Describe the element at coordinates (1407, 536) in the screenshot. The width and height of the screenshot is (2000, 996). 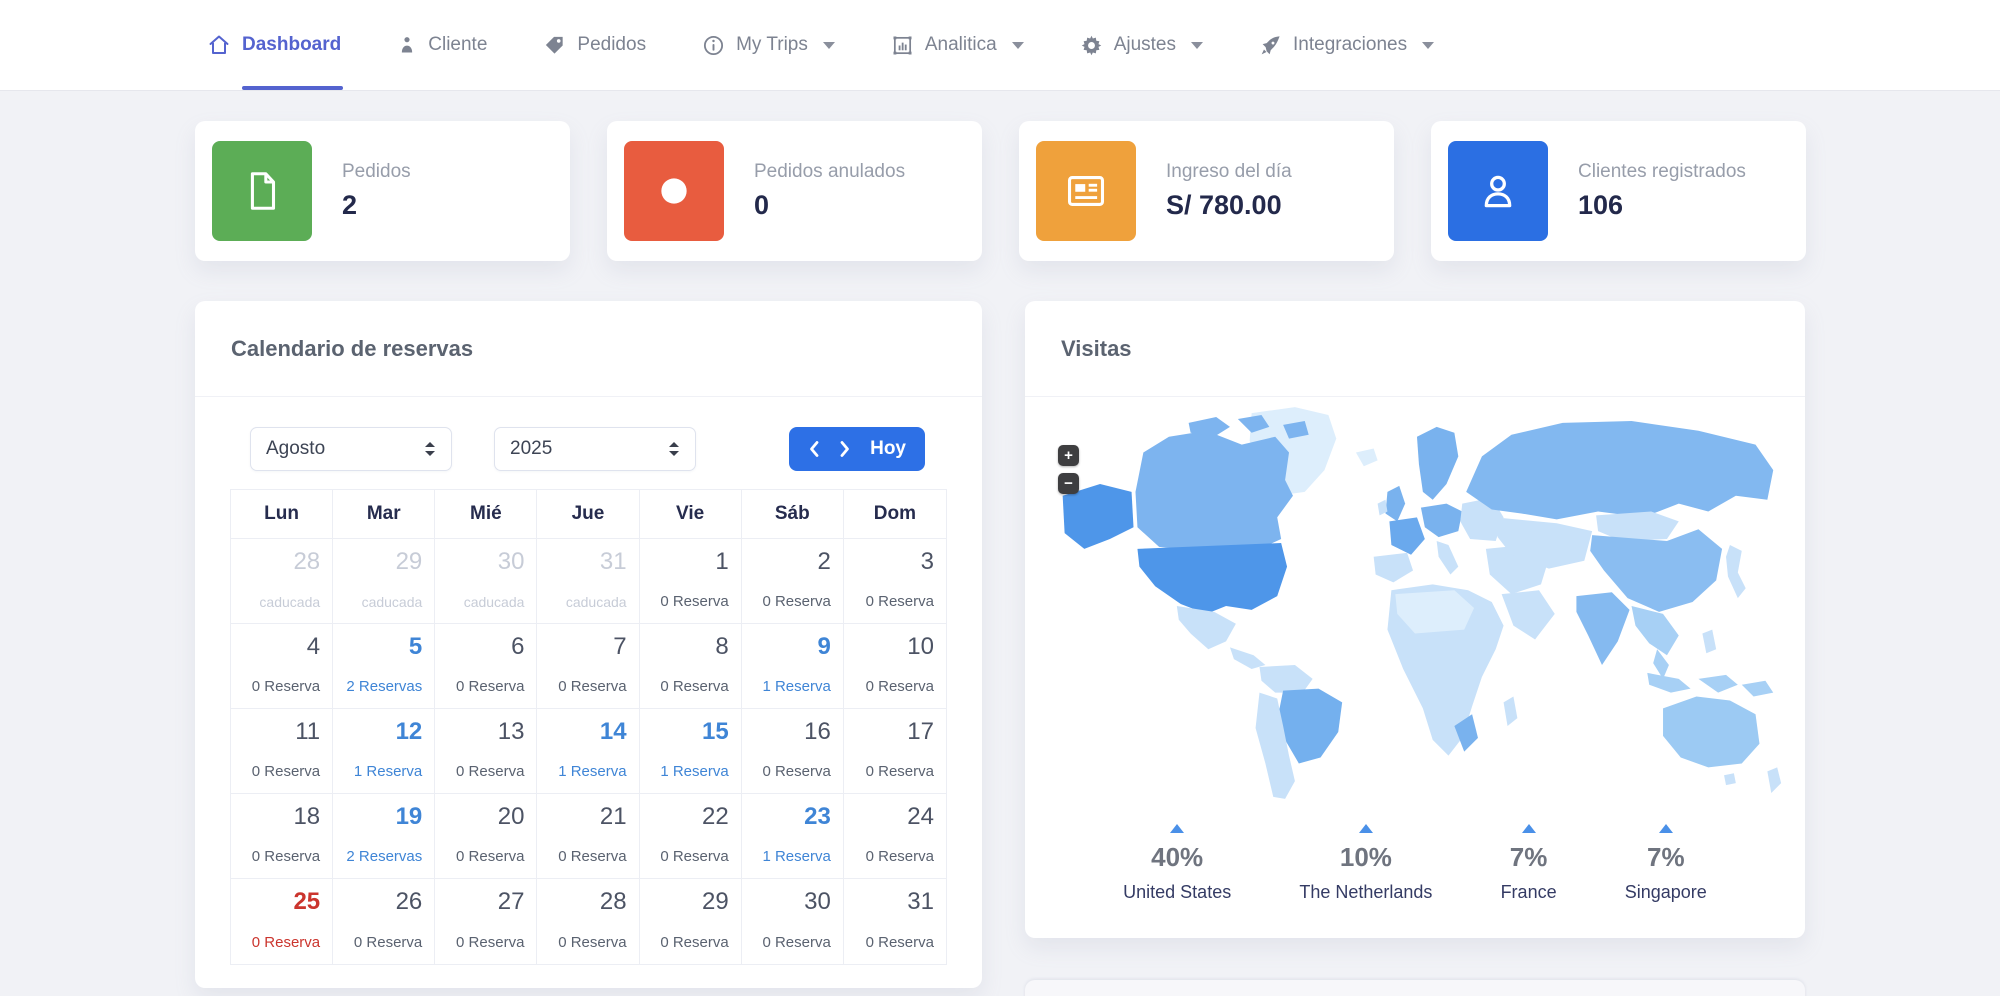
I see `map-region-france` at that location.